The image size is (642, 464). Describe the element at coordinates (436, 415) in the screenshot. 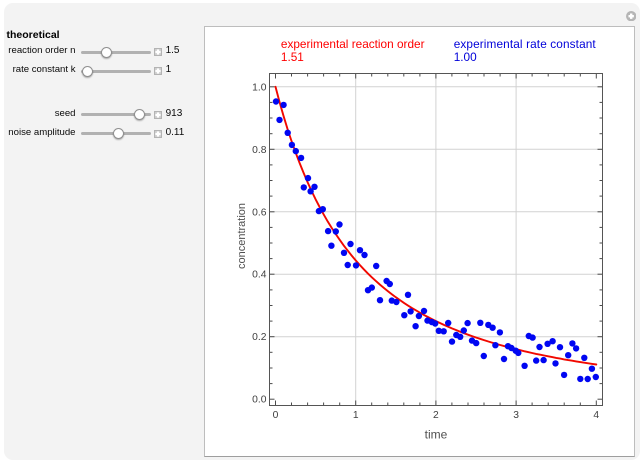

I see `svg-text: 2` at that location.